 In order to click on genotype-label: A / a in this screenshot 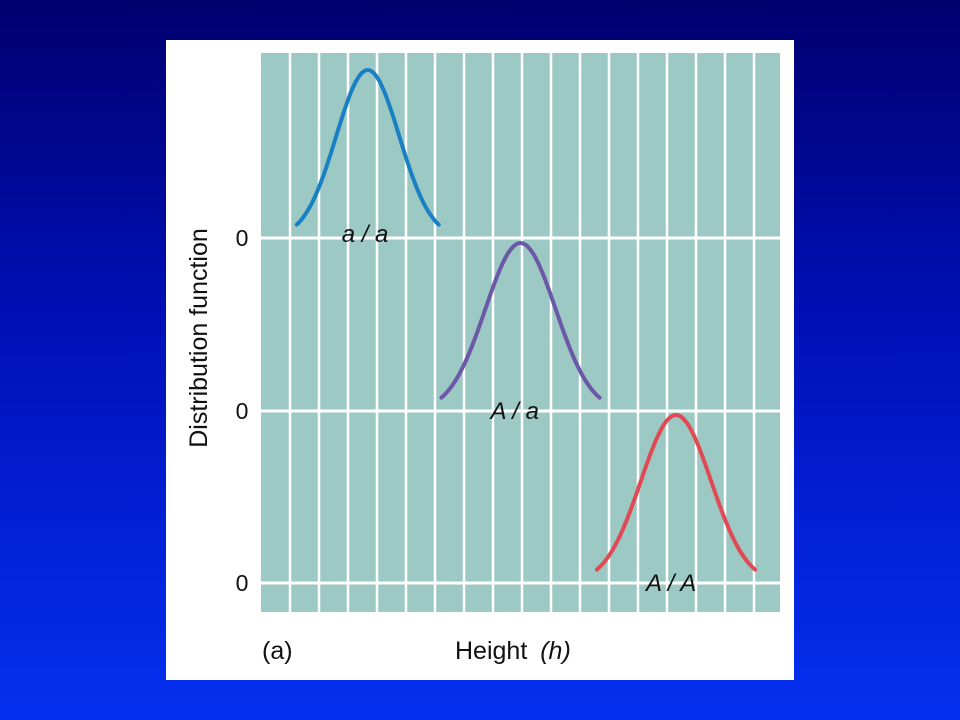, I will do `click(514, 411)`.